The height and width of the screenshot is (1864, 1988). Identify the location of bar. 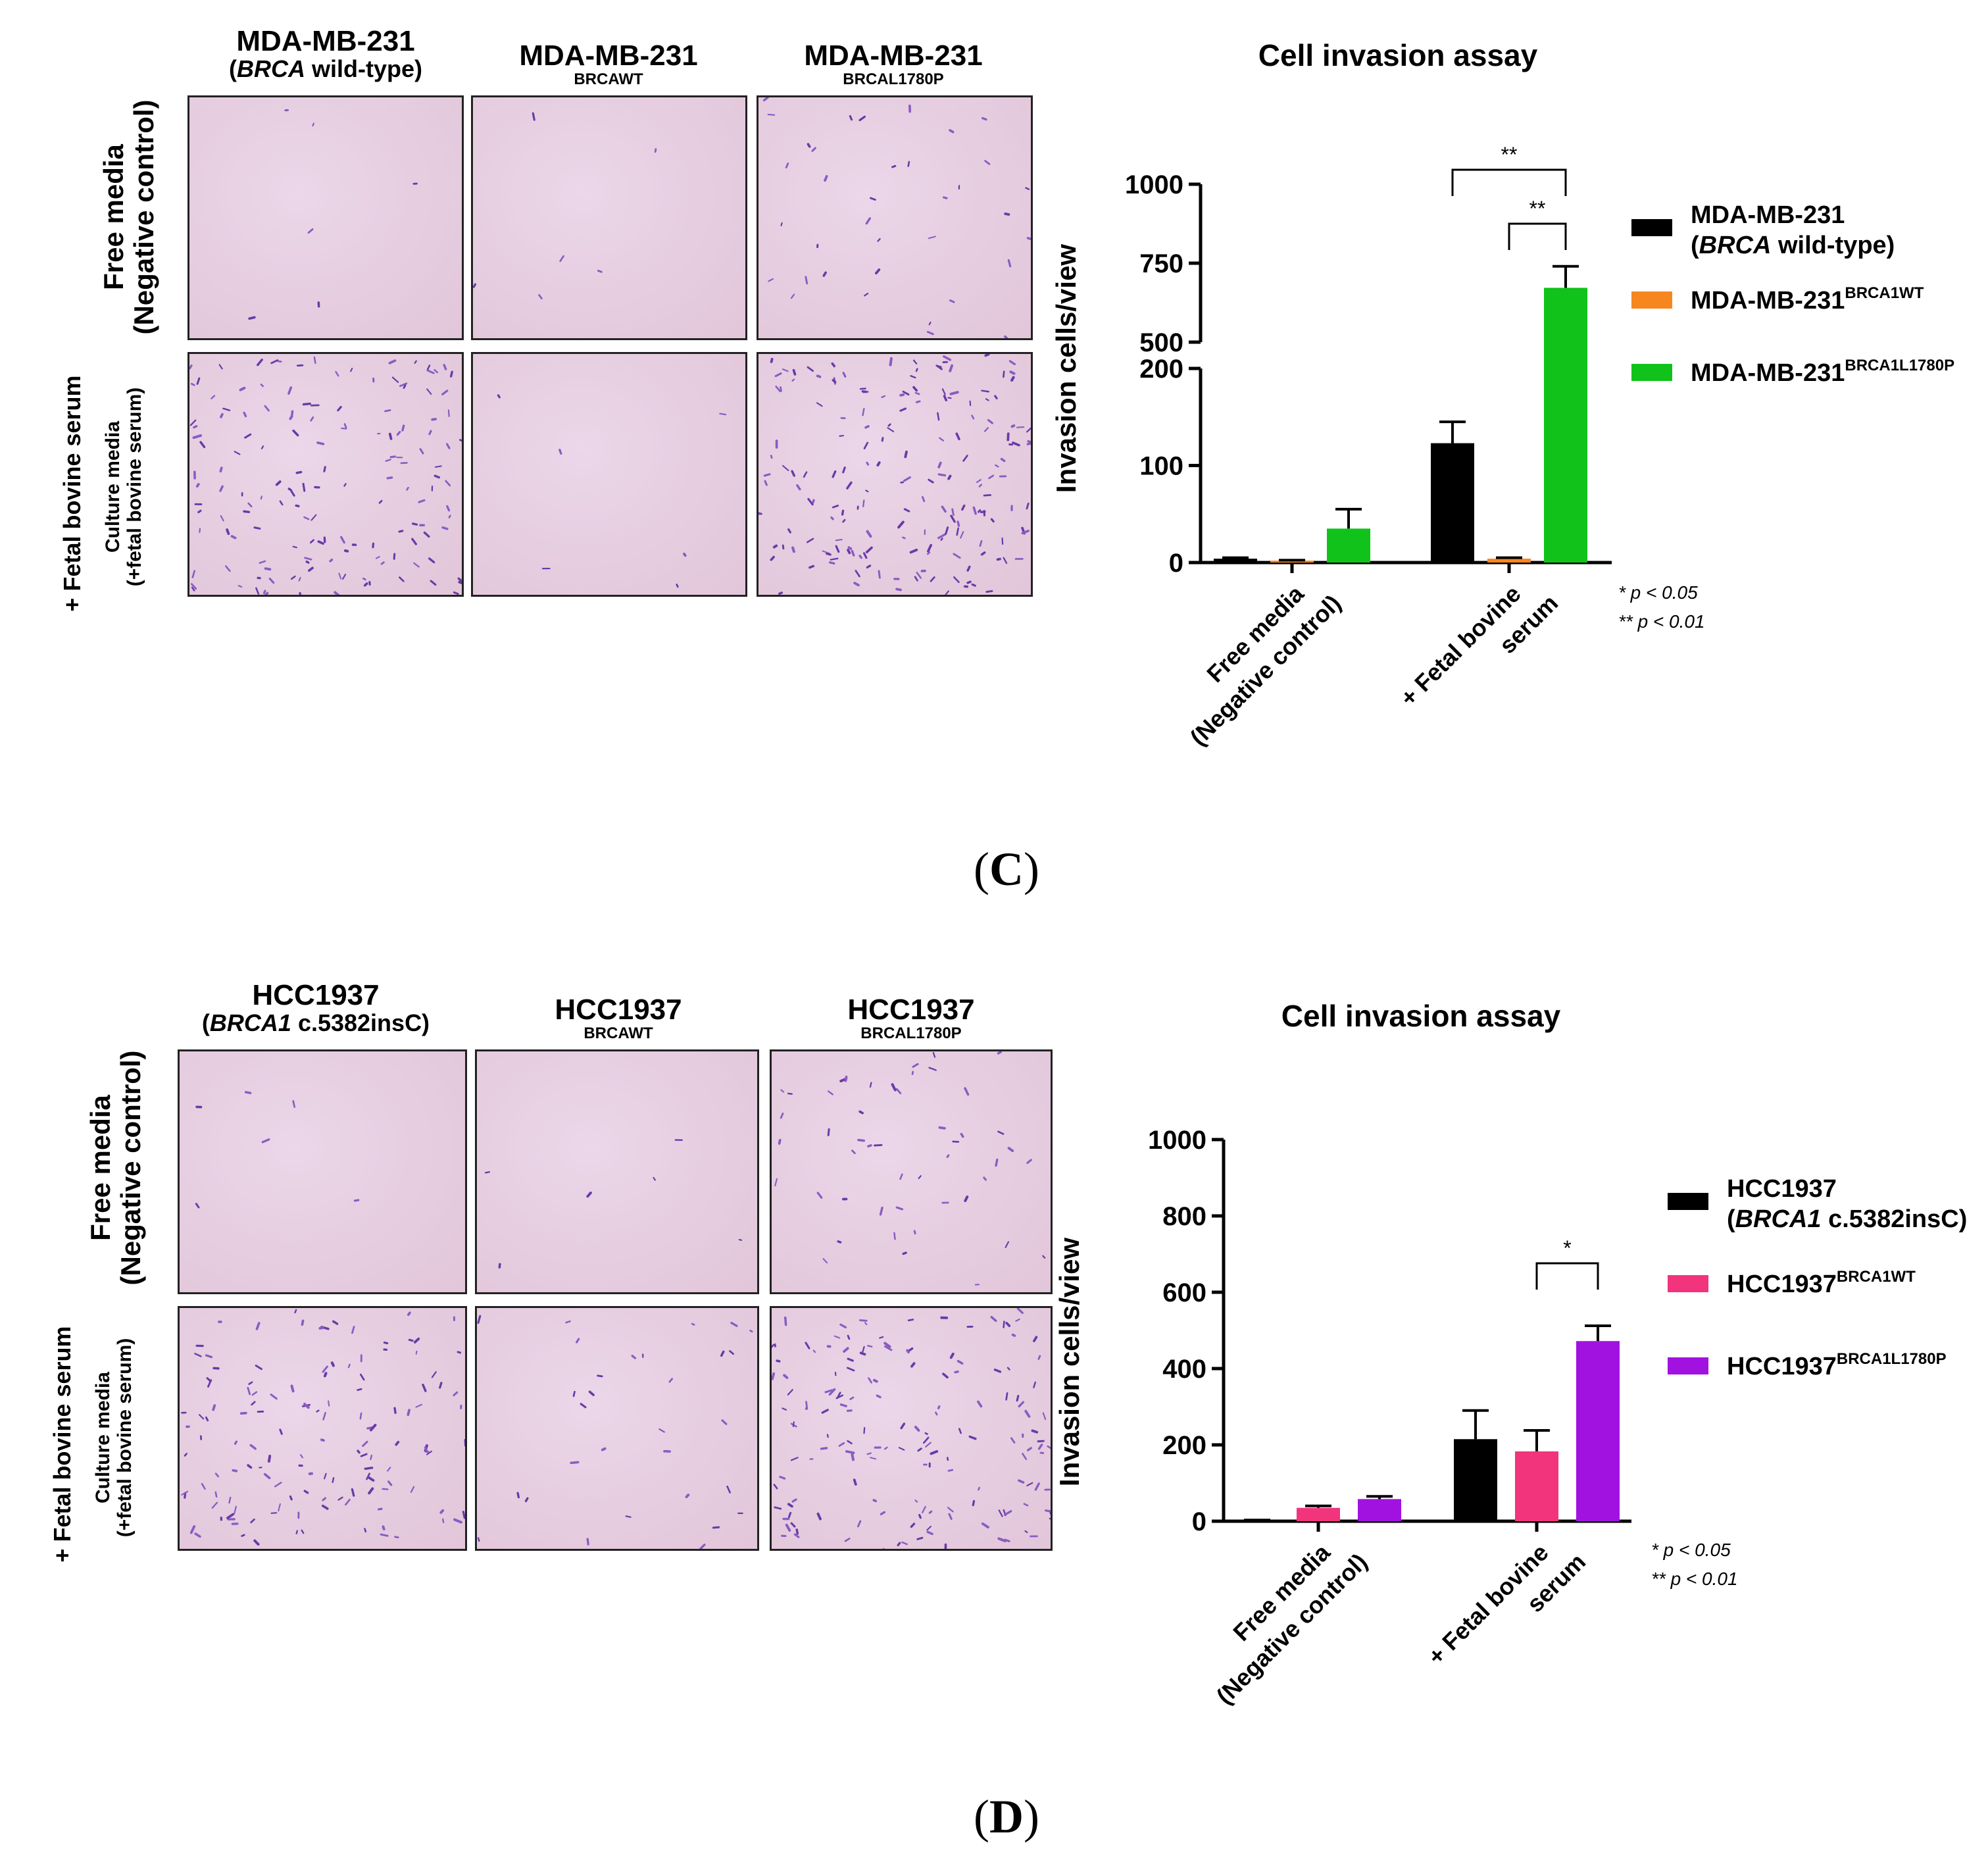
(1318, 1514).